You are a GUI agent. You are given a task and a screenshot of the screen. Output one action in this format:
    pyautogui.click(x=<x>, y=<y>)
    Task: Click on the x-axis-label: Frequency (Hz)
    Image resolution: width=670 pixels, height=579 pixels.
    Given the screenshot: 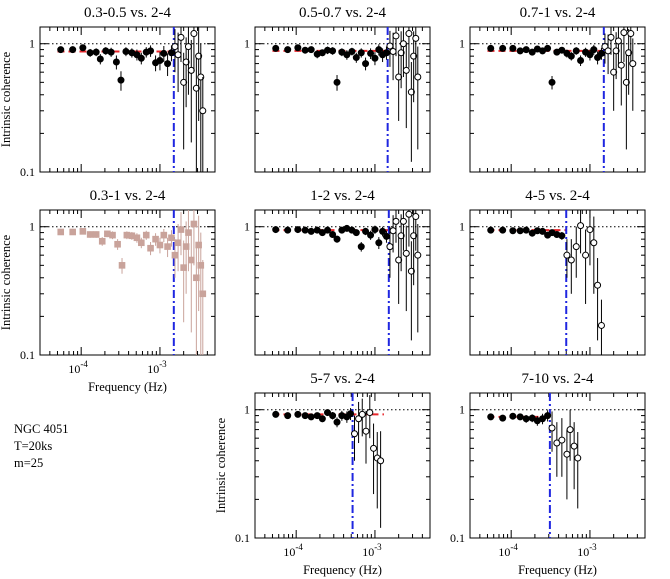 What is the action you would take?
    pyautogui.click(x=342, y=570)
    